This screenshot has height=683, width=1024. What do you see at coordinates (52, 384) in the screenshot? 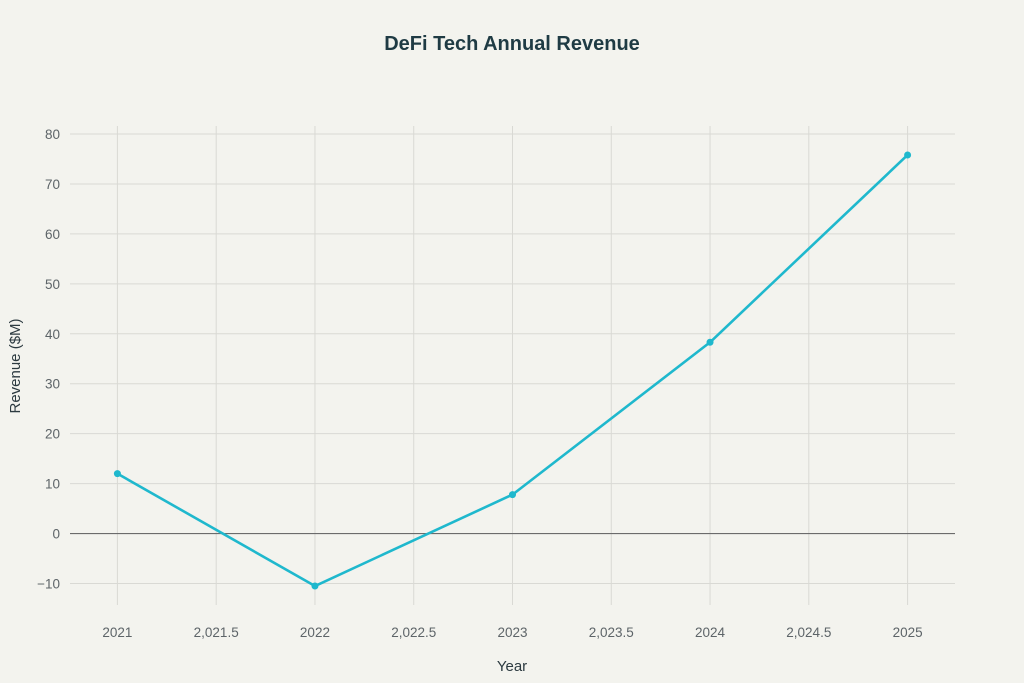
I see `y-tick-label: 30` at bounding box center [52, 384].